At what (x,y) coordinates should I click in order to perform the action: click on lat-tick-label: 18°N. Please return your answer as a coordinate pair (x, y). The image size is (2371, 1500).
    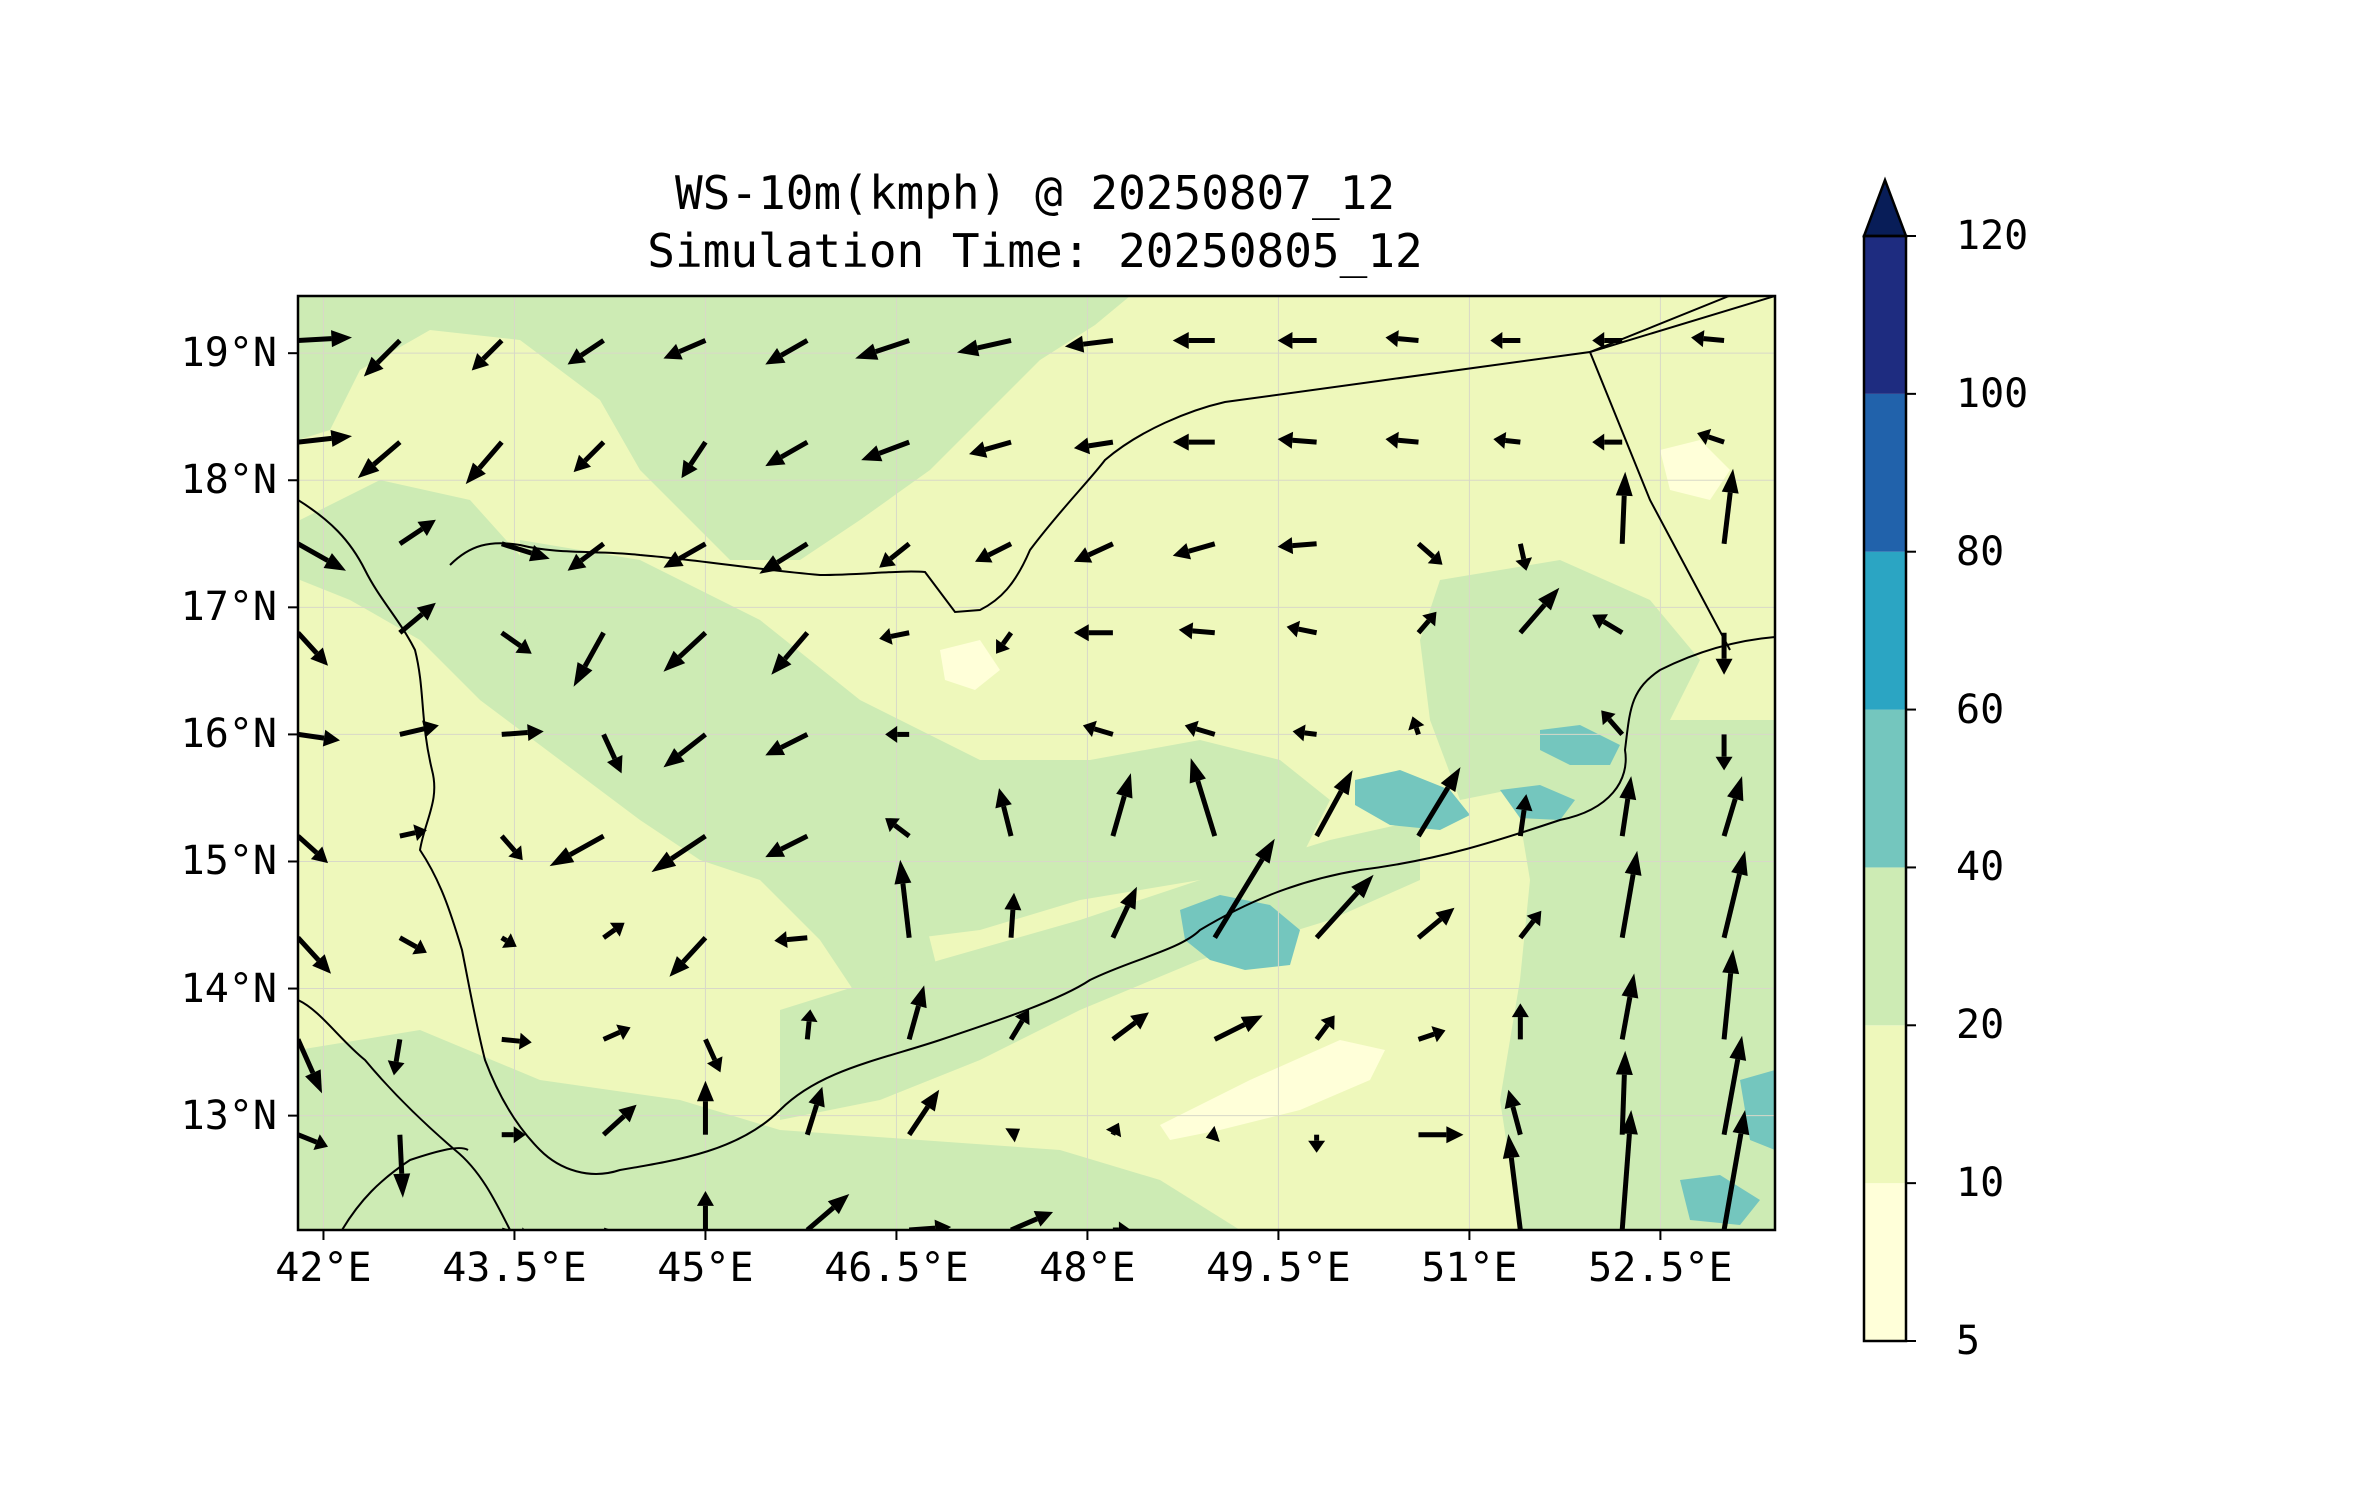
    Looking at the image, I should click on (228, 480).